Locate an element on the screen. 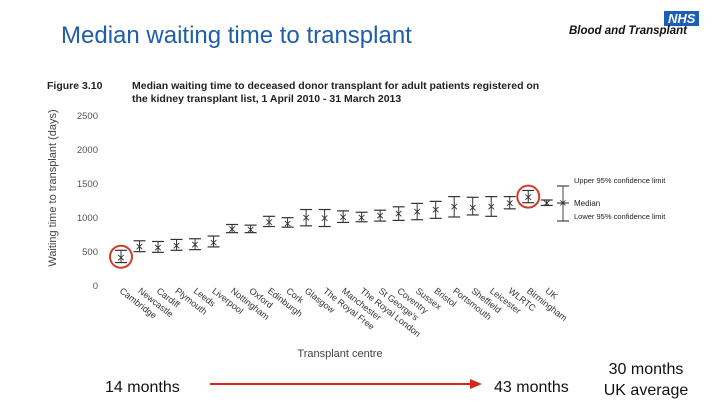  x-axis-label: Transplant centre is located at coordinates (339, 354).